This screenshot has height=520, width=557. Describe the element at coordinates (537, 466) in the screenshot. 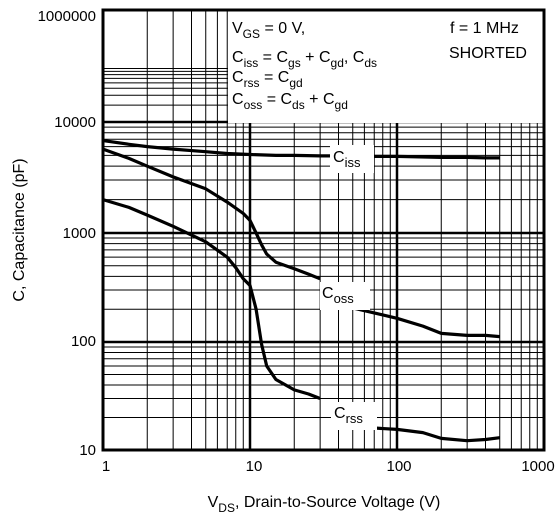

I see `x-tick-label: 1000` at that location.